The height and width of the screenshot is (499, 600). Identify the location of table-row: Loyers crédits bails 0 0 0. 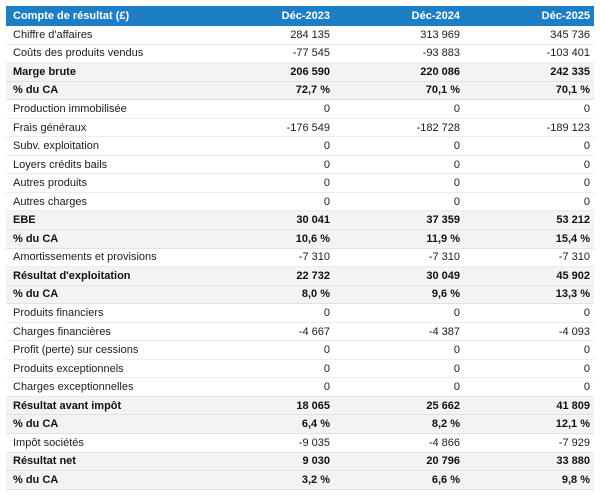
(300, 165).